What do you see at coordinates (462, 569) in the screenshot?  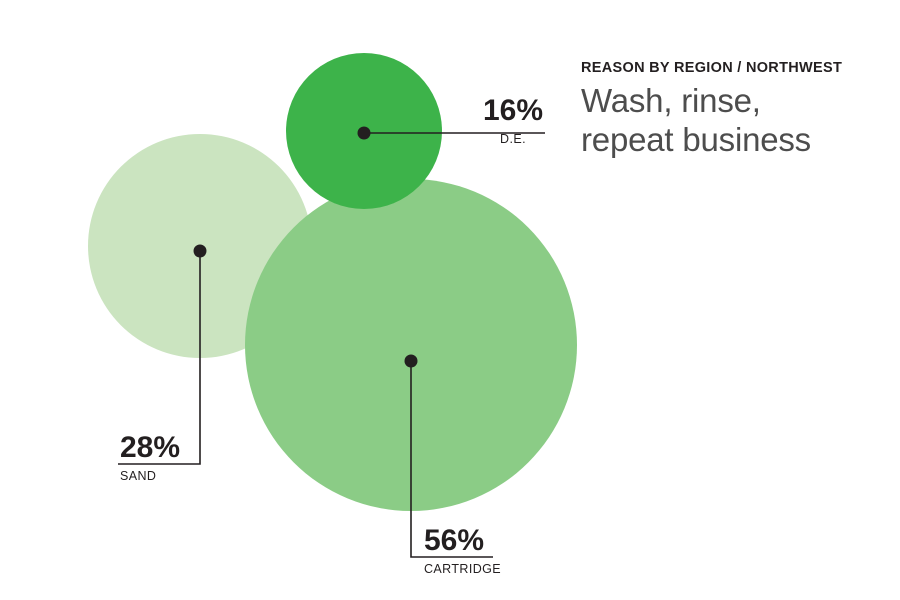 I see `callout-cartridge-category: CARTRIDGE` at bounding box center [462, 569].